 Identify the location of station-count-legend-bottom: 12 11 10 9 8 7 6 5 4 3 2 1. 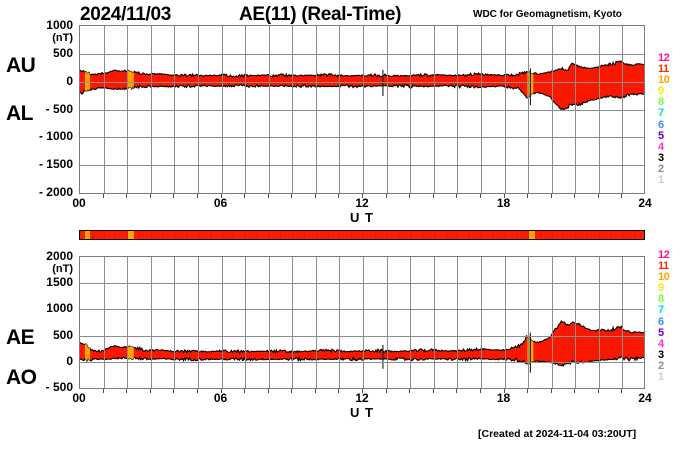
(671, 316).